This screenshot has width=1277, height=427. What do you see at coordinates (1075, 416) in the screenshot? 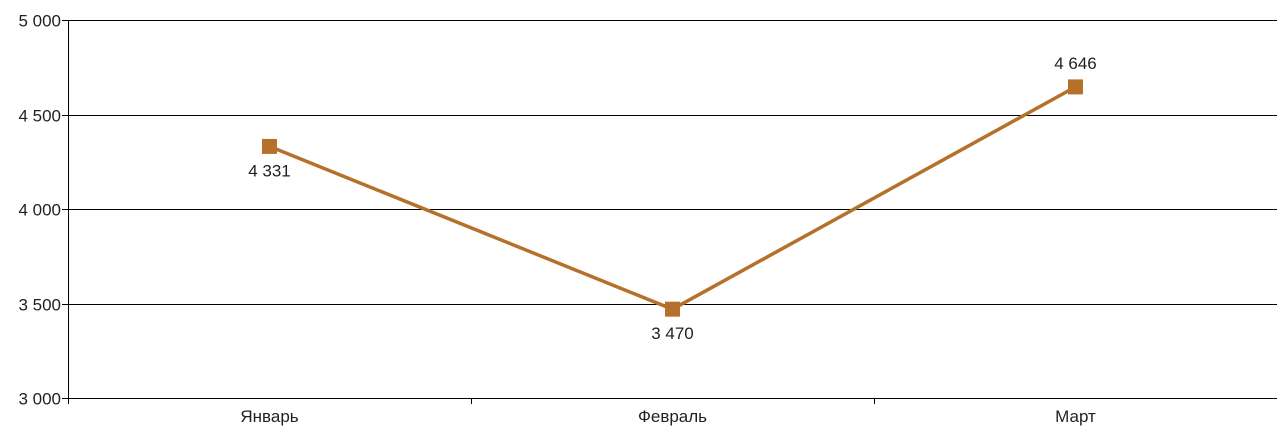
I see `x-tick-label: Март` at bounding box center [1075, 416].